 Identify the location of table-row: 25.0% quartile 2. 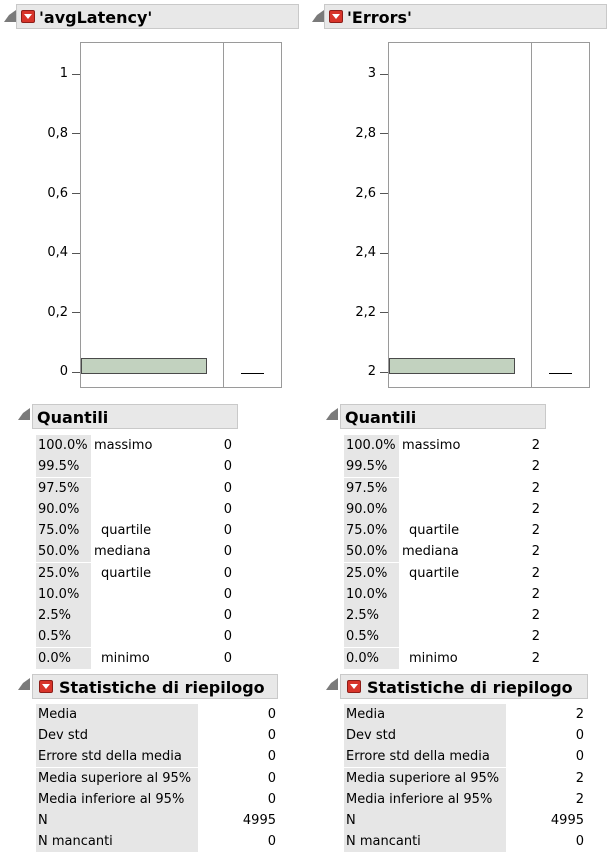
(447, 573).